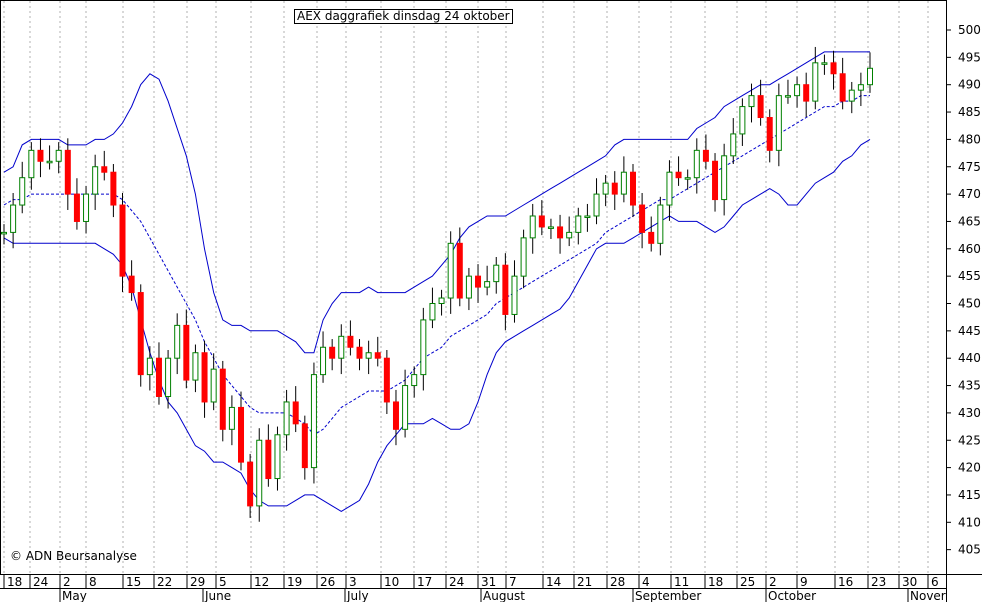 This screenshot has width=982, height=602. Describe the element at coordinates (513, 582) in the screenshot. I see `x-day-label: 7` at that location.